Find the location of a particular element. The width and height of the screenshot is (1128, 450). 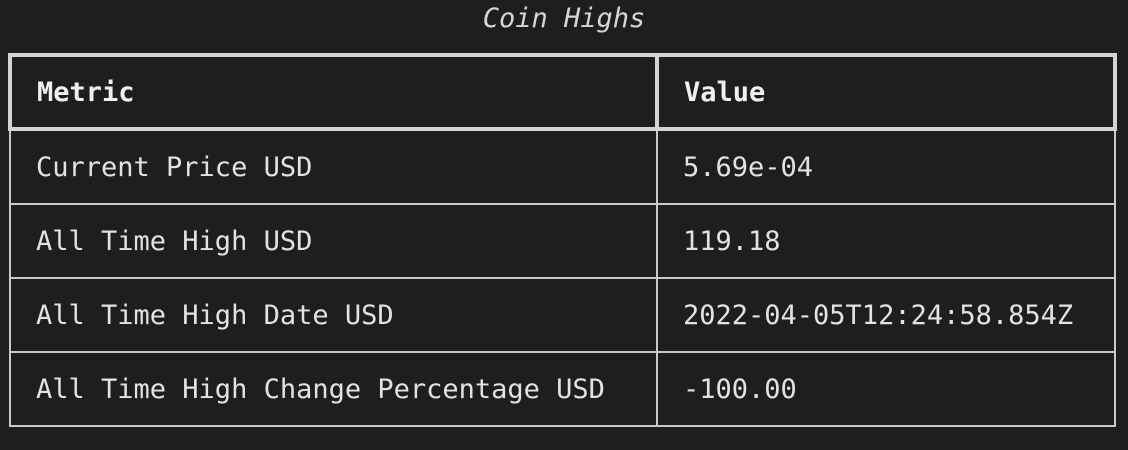

value-cell: 2022-04-05T12:24:58.854Z is located at coordinates (886, 315).